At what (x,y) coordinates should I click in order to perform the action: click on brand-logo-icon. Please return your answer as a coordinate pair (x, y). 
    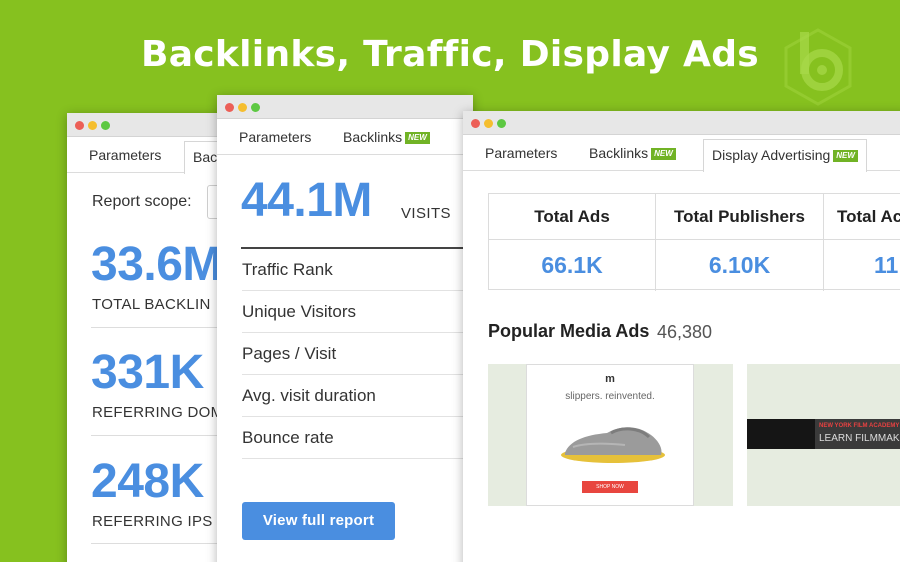
    Looking at the image, I should click on (818, 67).